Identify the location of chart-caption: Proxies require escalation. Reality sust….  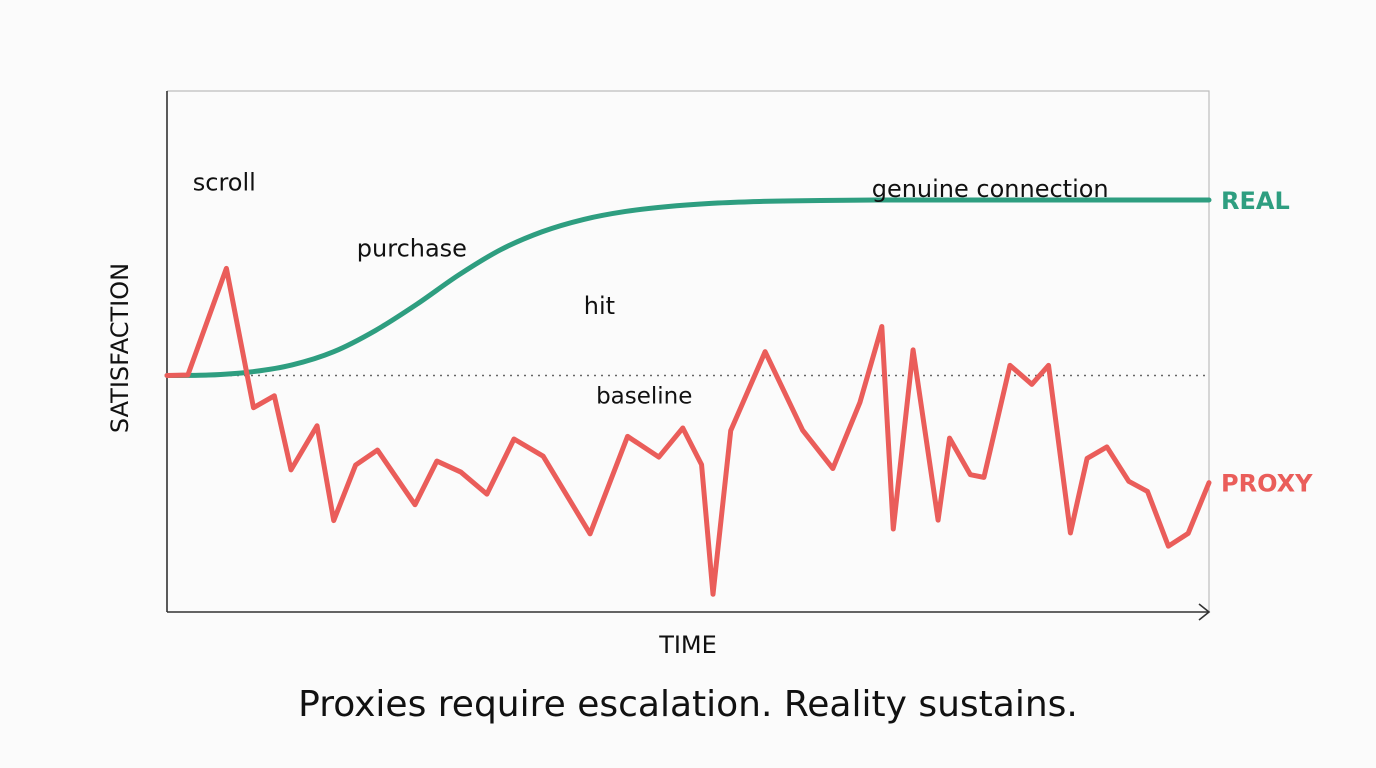
(688, 704).